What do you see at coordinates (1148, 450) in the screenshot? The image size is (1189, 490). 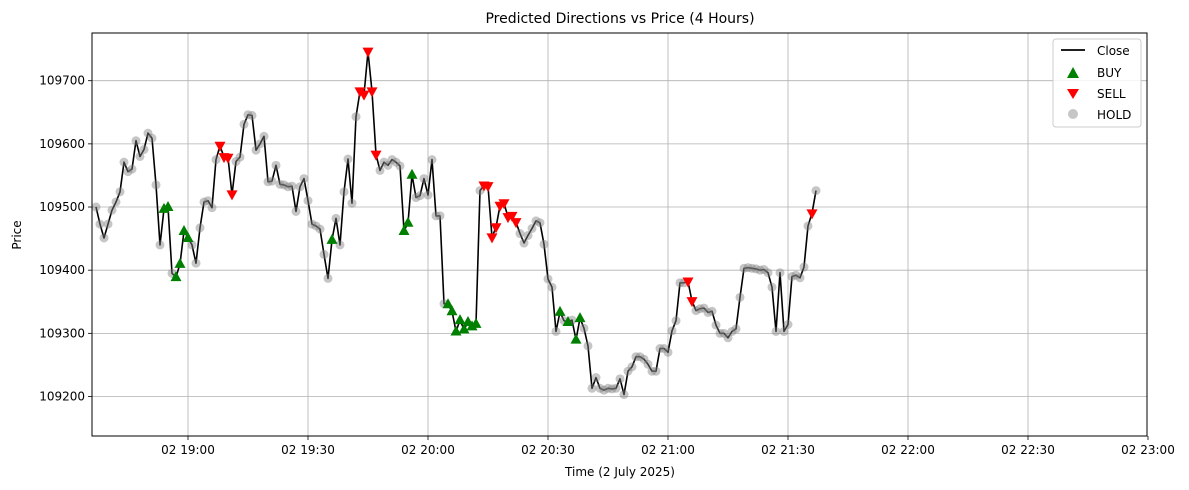 I see `x-tick-label: 02 23:00` at bounding box center [1148, 450].